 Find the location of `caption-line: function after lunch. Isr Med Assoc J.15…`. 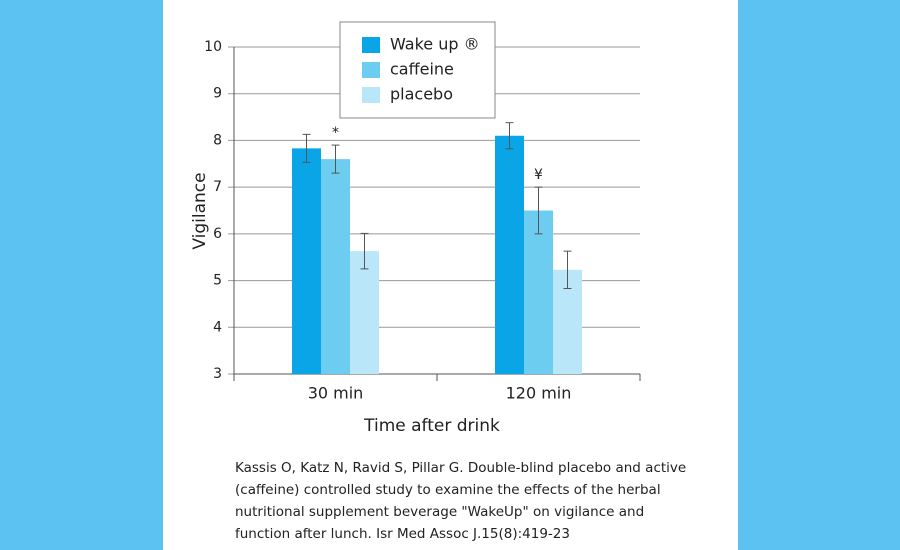

caption-line: function after lunch. Isr Med Assoc J.15… is located at coordinates (402, 534).